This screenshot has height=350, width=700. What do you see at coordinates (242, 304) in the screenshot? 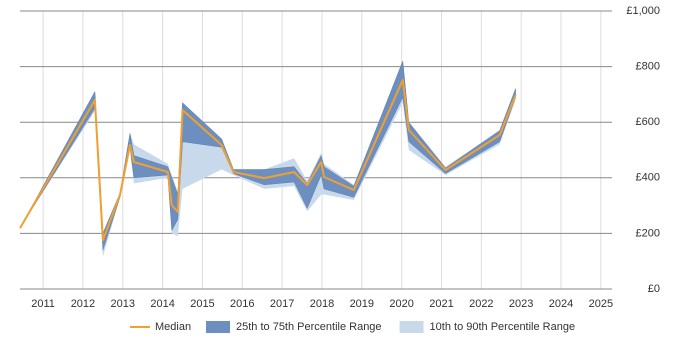
I see `x-tick-label: 2016` at bounding box center [242, 304].